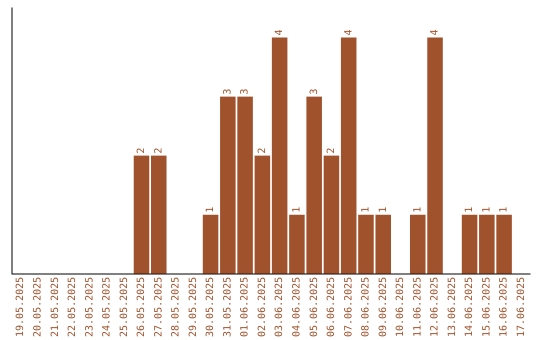  I want to click on x-tick-label: 01.06.2025, so click(245, 307).